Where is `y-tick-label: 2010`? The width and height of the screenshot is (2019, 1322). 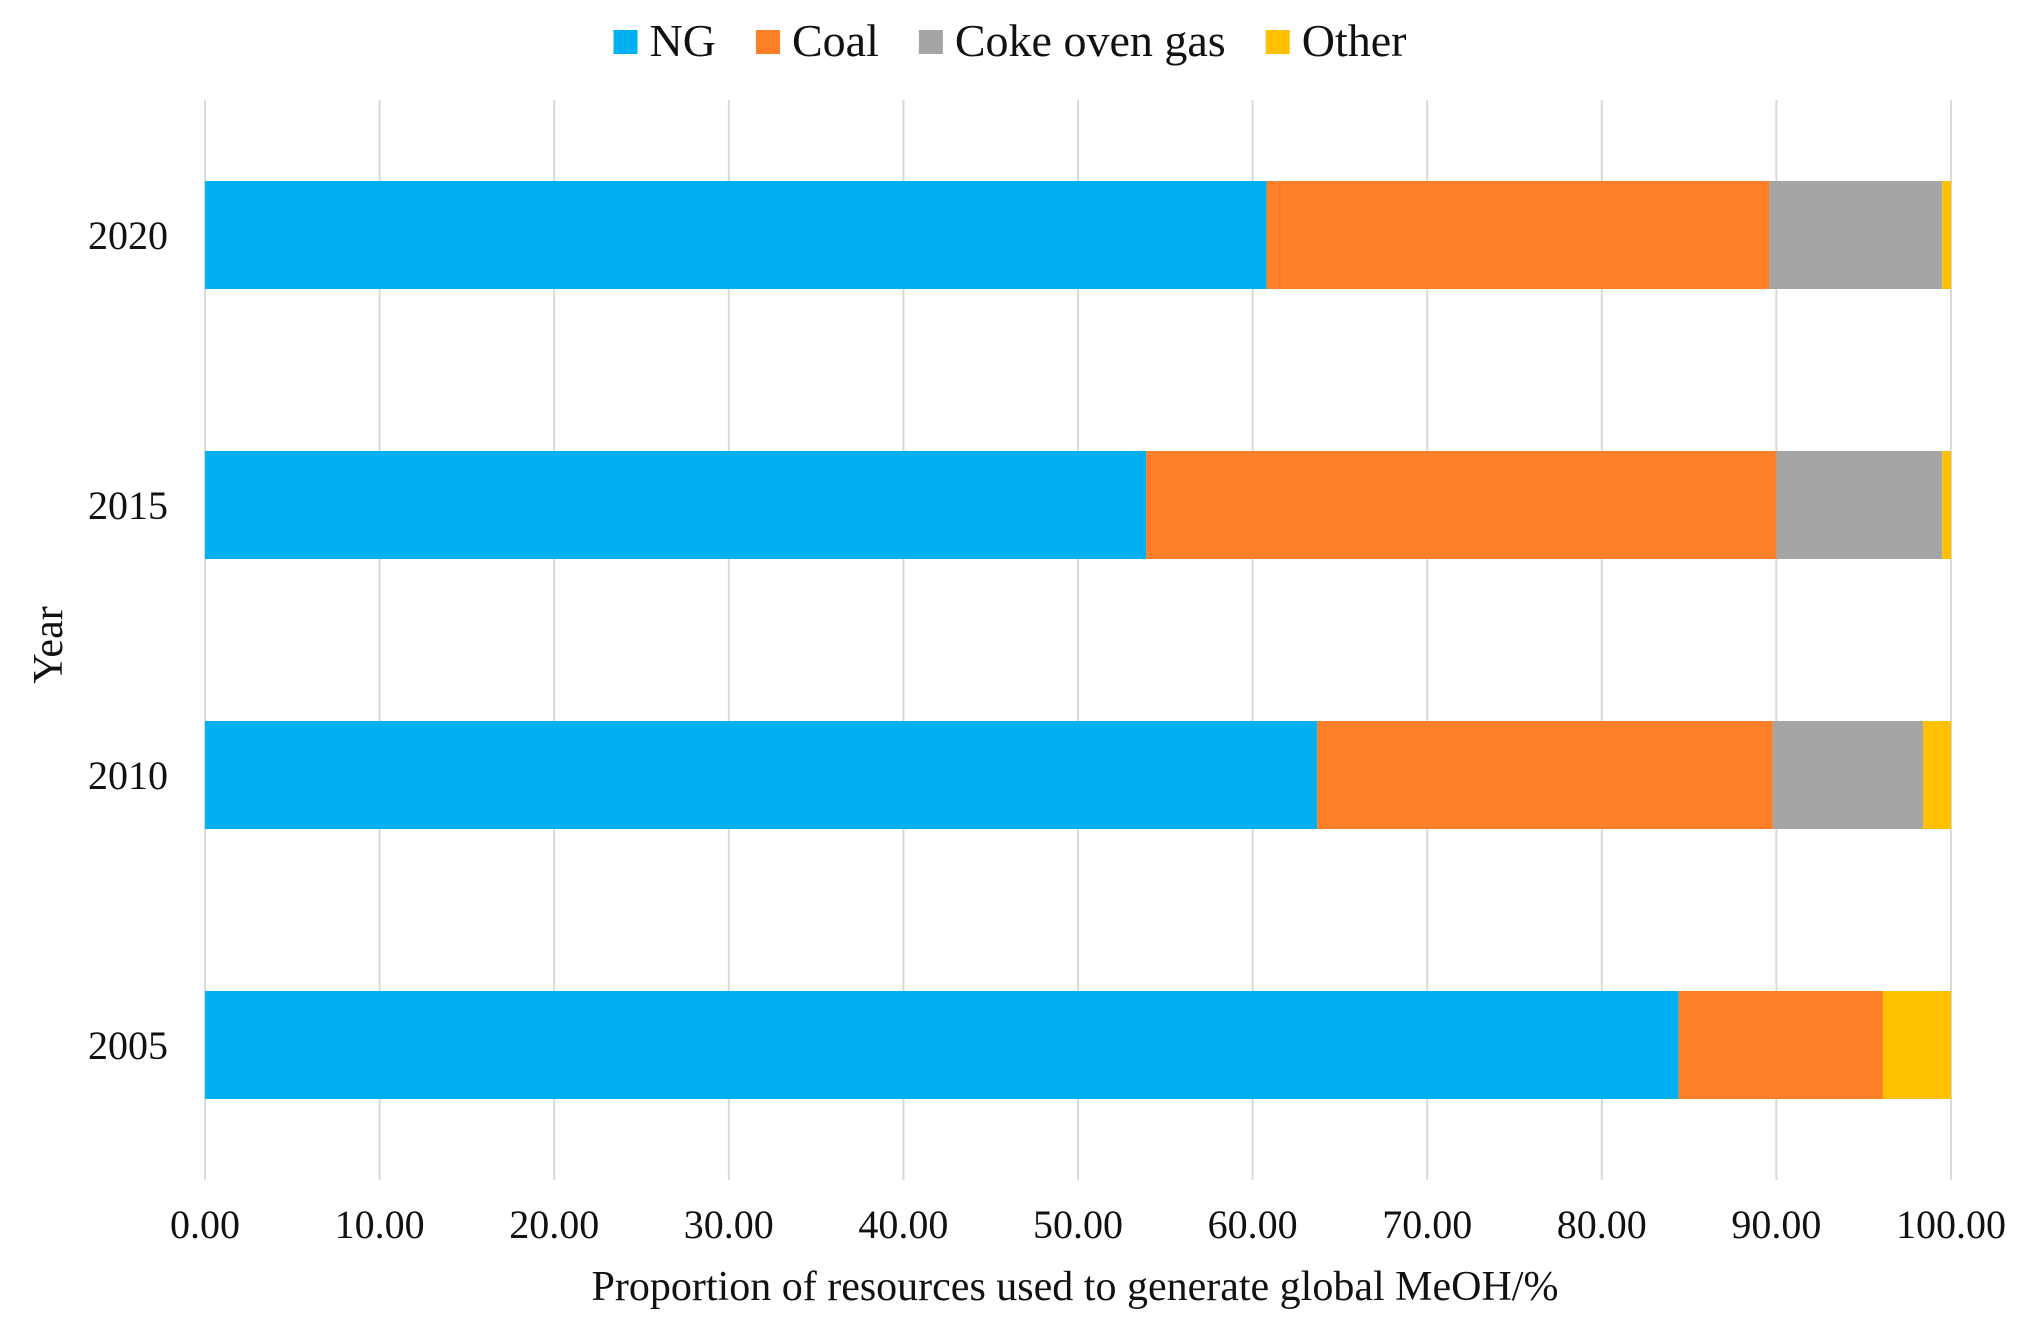 y-tick-label: 2010 is located at coordinates (128, 775).